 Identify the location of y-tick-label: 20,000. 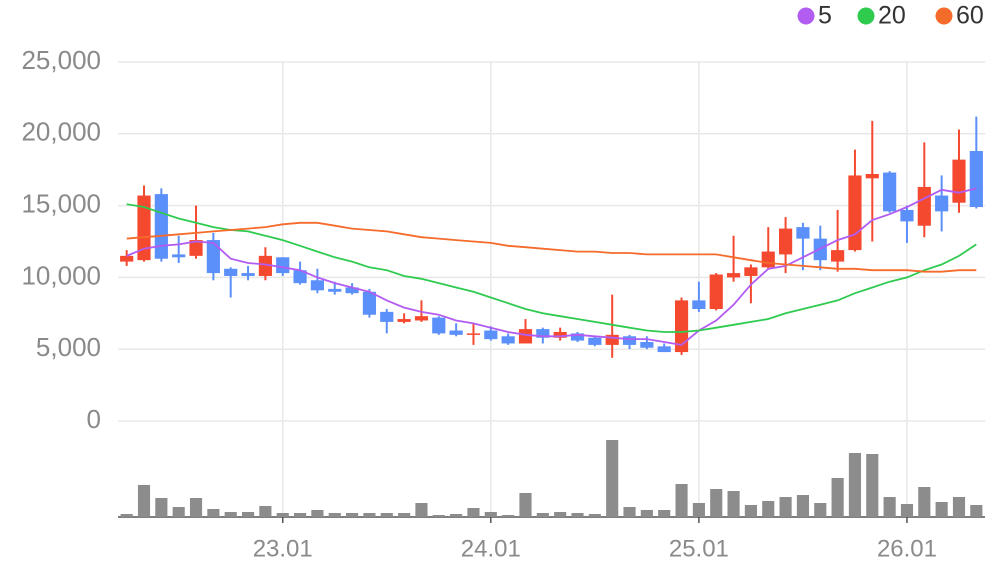
(61, 132).